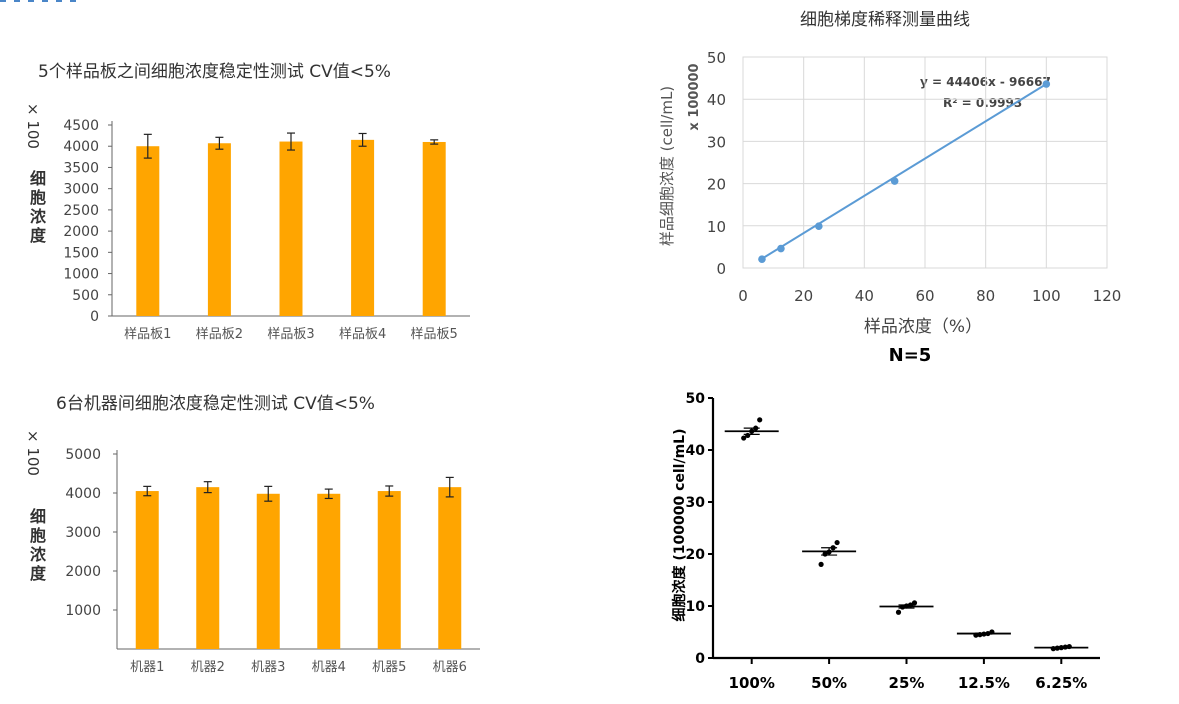  I want to click on x-tick-label: 12.5%, so click(984, 683).